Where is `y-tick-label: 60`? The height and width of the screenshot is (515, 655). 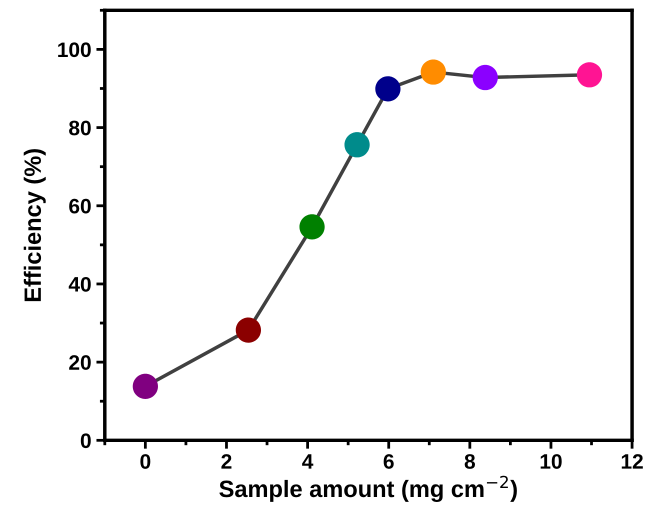 y-tick-label: 60 is located at coordinates (80, 206).